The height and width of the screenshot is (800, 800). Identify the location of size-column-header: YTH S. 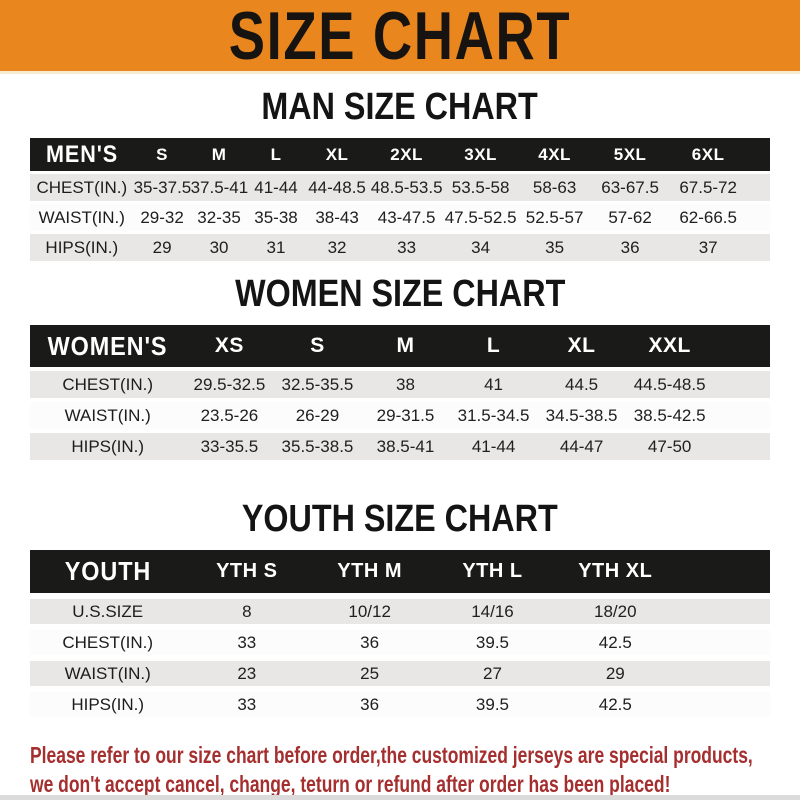
(247, 571).